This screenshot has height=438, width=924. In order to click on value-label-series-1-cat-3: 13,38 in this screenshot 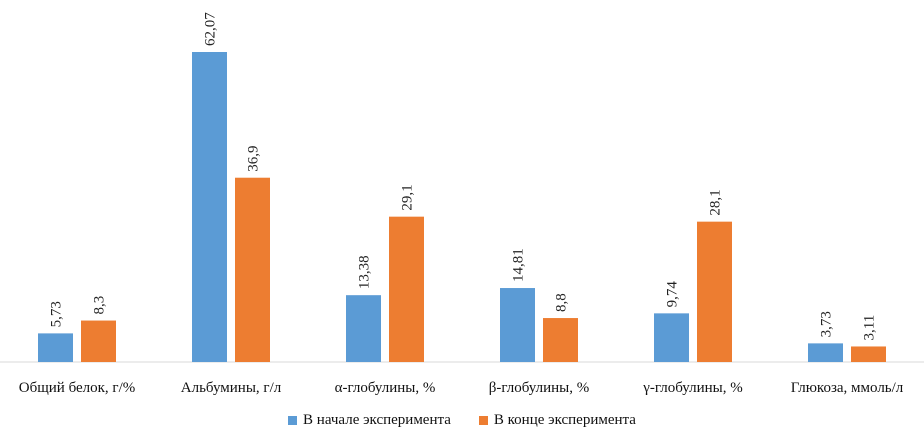, I will do `click(365, 272)`.